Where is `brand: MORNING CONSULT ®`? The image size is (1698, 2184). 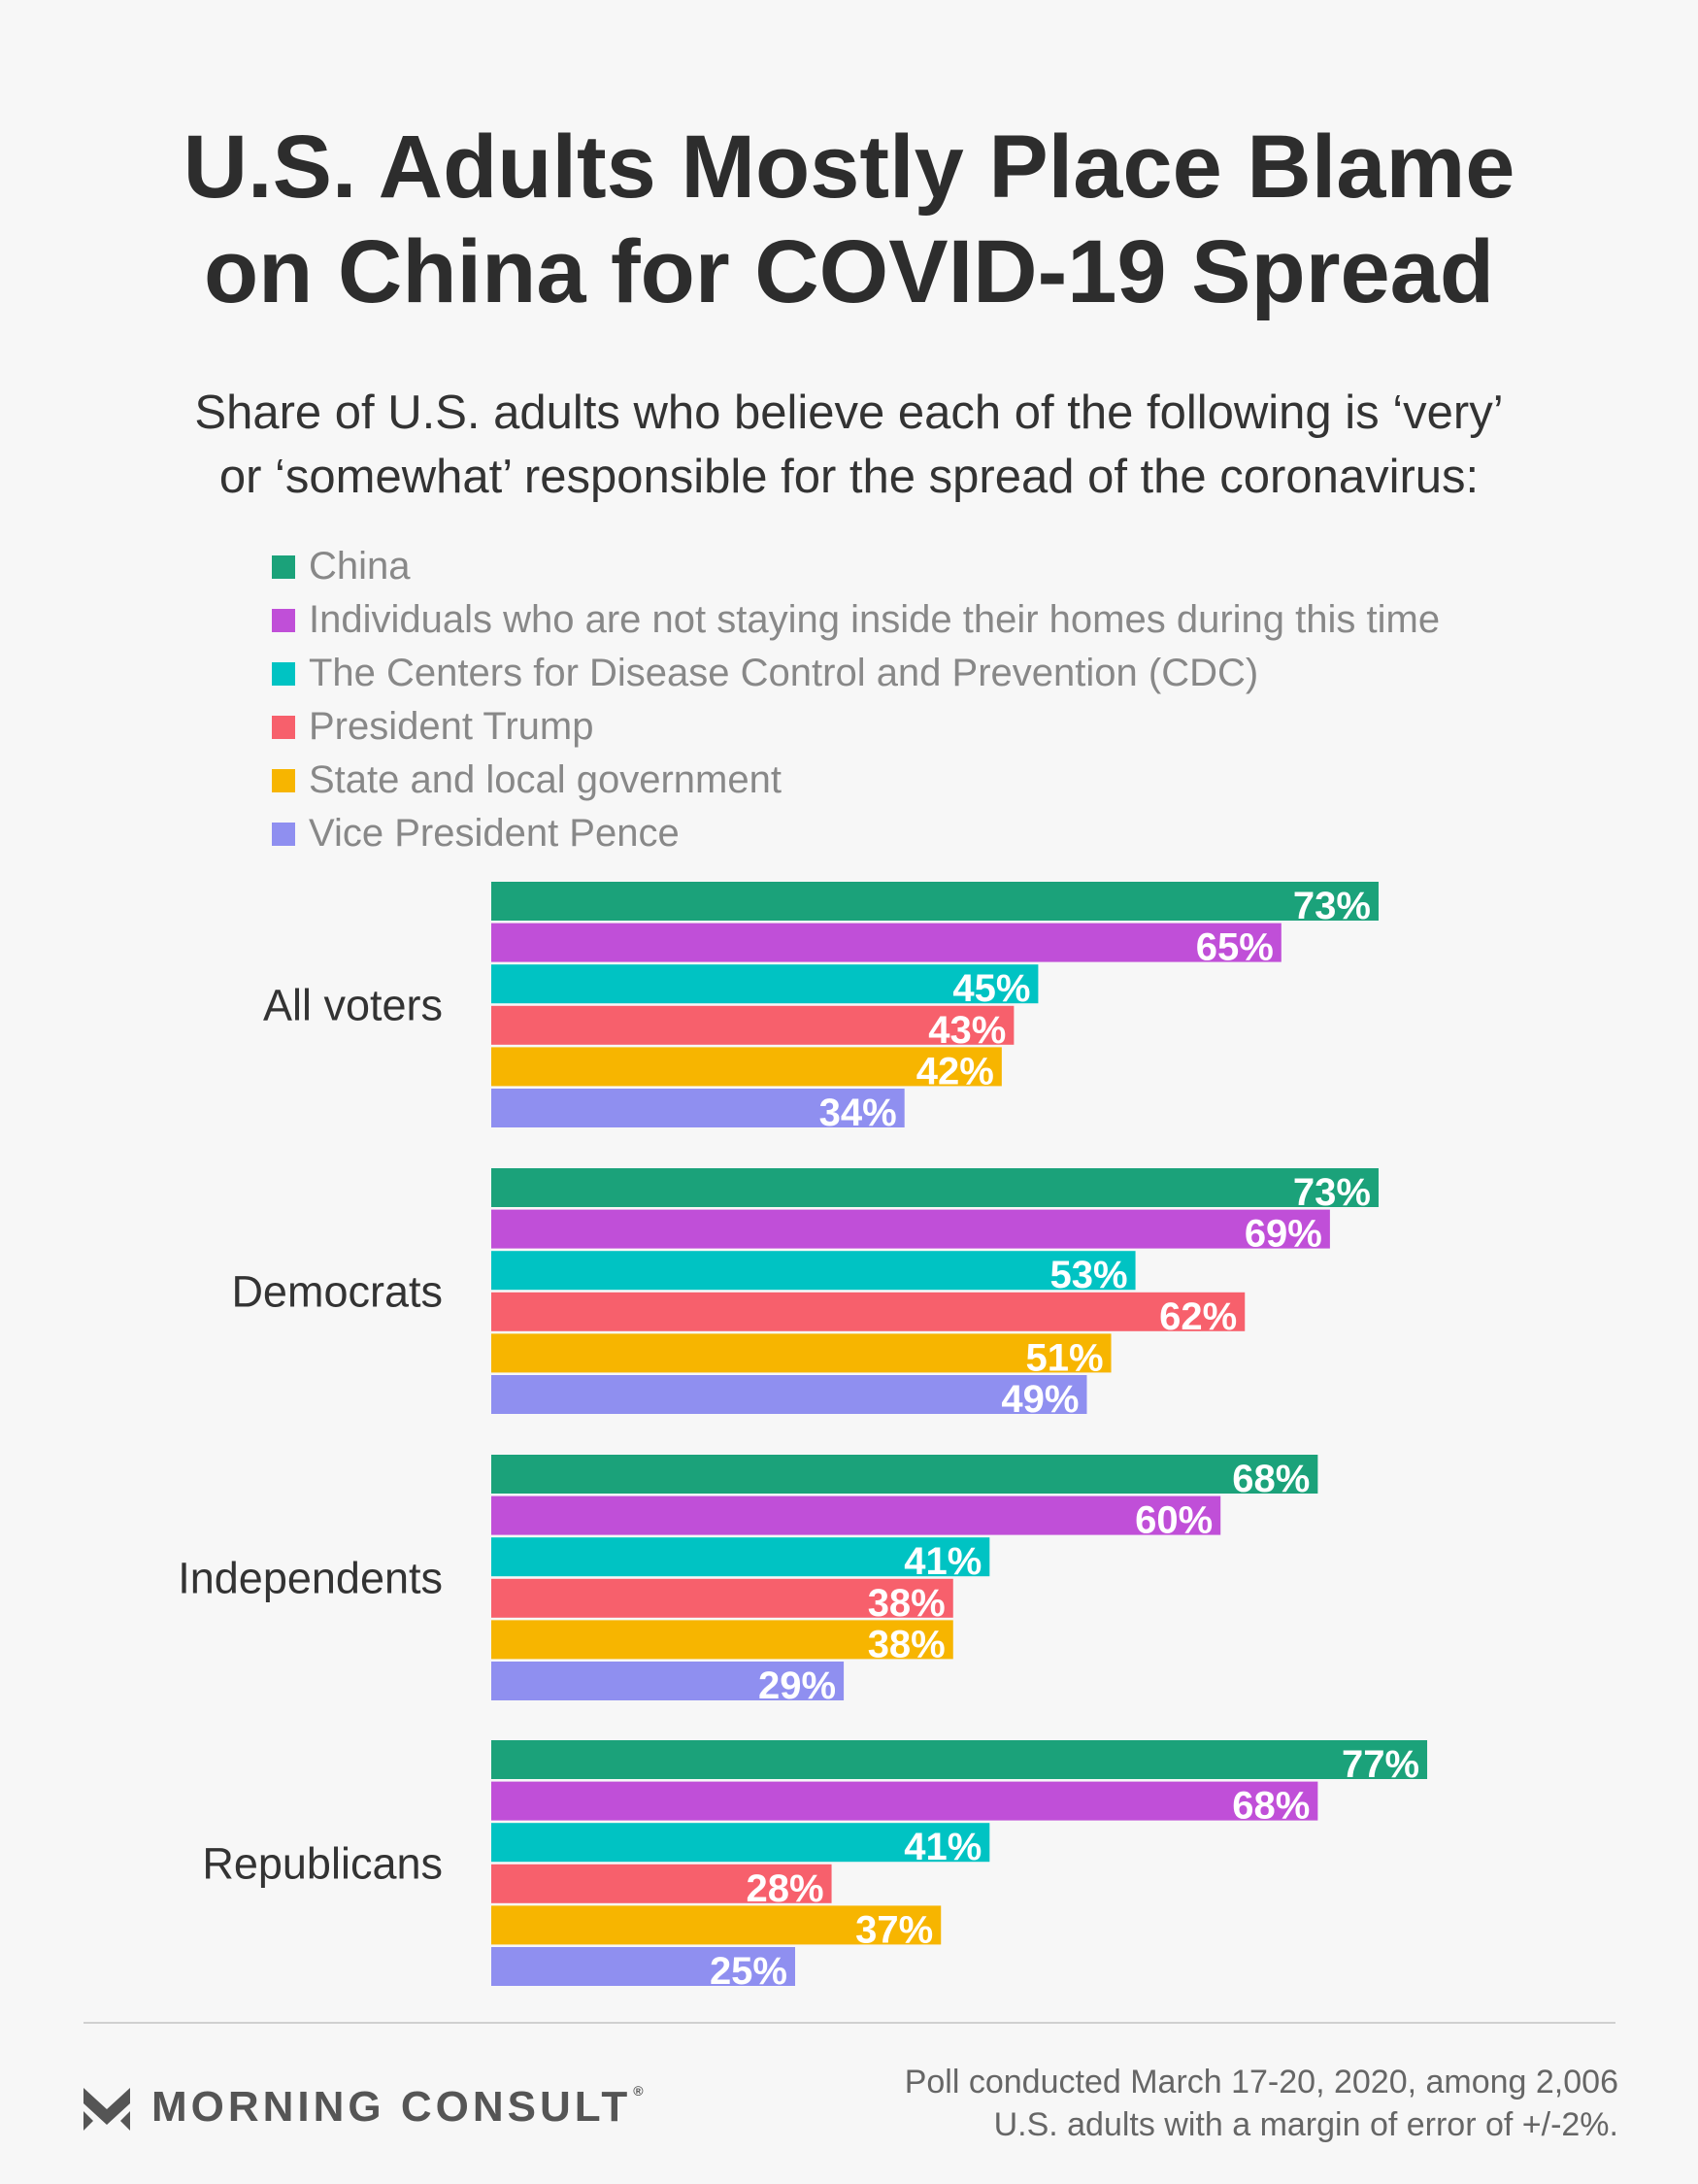 brand: MORNING CONSULT ® is located at coordinates (365, 2107).